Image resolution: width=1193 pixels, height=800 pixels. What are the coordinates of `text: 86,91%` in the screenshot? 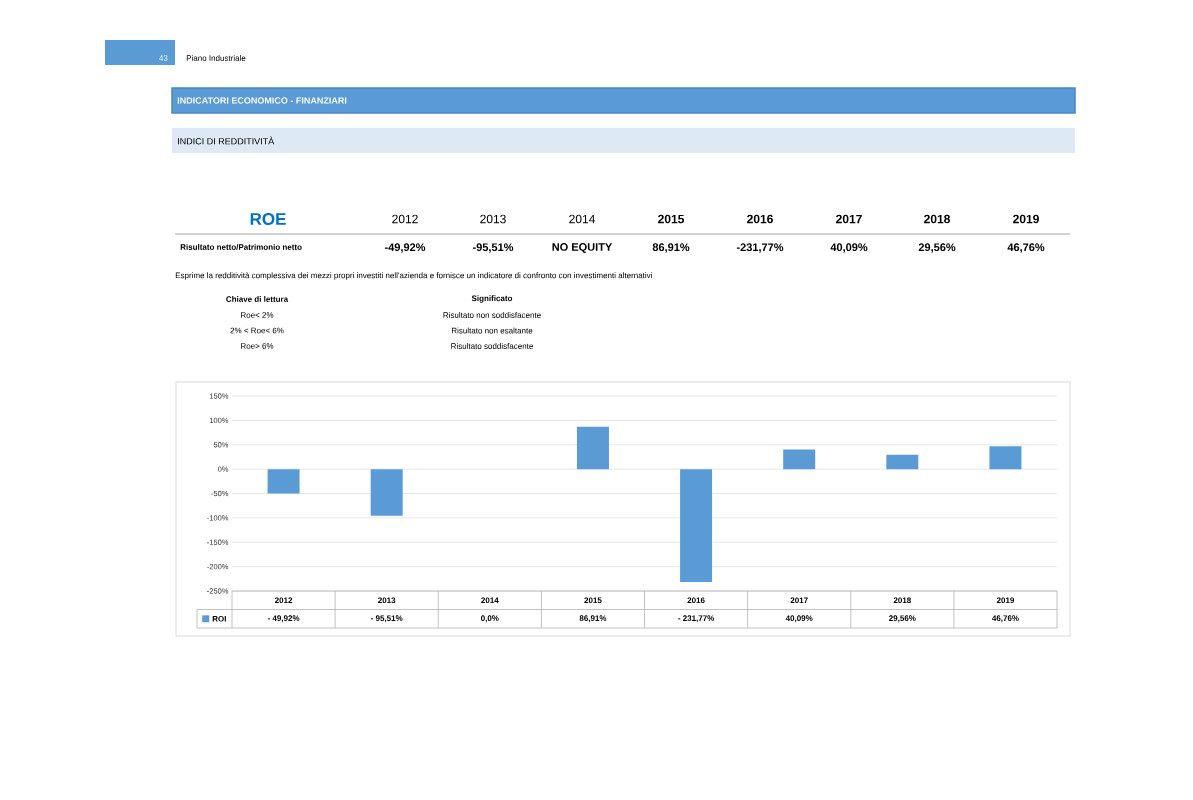 It's located at (671, 248).